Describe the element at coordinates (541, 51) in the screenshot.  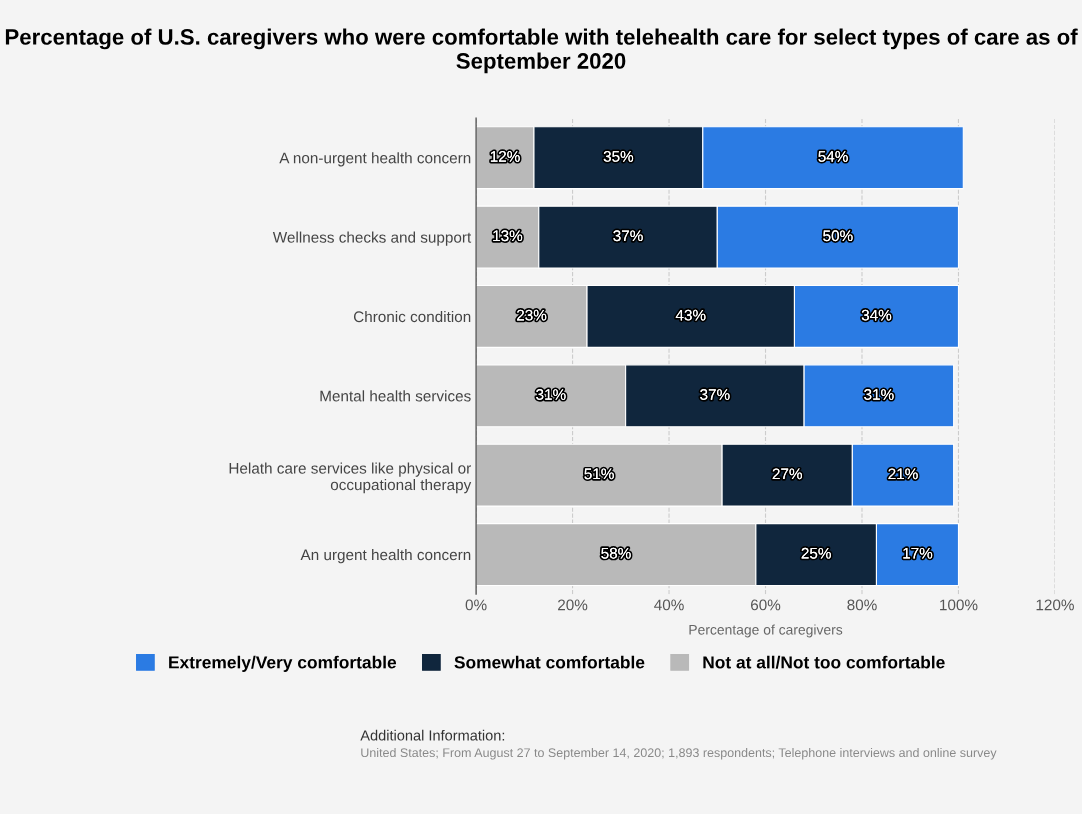
I see `chart-title: Percentage of U.S. caregivers who were comfortable with telehealth care for select types of care as of September 2020` at that location.